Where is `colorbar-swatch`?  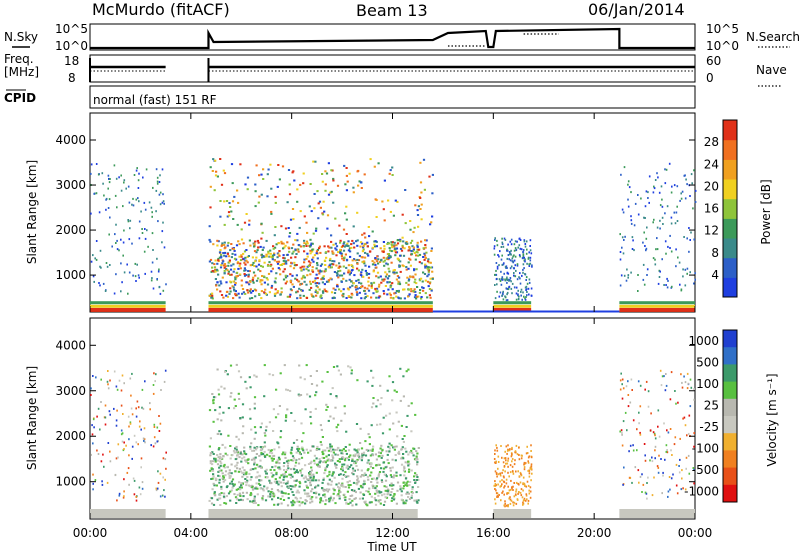
colorbar-swatch is located at coordinates (730, 130).